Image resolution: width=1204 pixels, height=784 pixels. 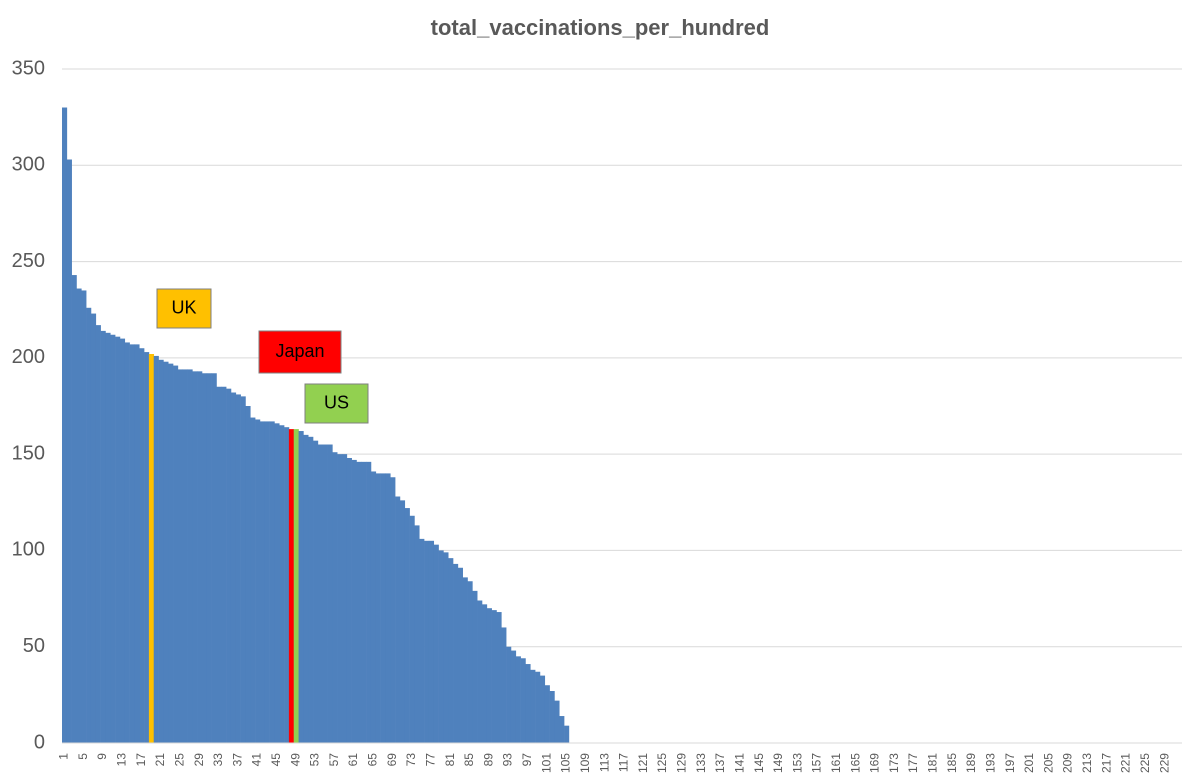 I want to click on annotation-label: UK, so click(x=183, y=307).